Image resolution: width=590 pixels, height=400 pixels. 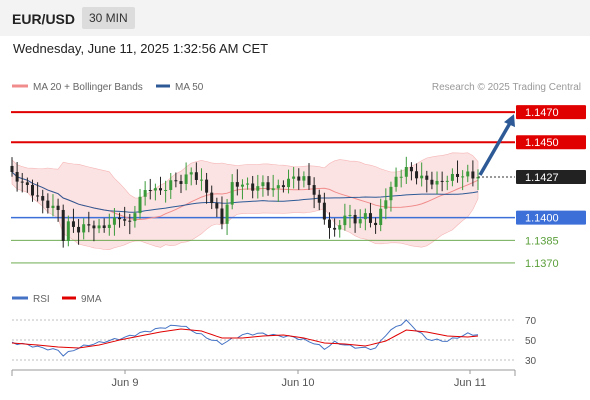 I want to click on resistance-level-tag, so click(x=551, y=112).